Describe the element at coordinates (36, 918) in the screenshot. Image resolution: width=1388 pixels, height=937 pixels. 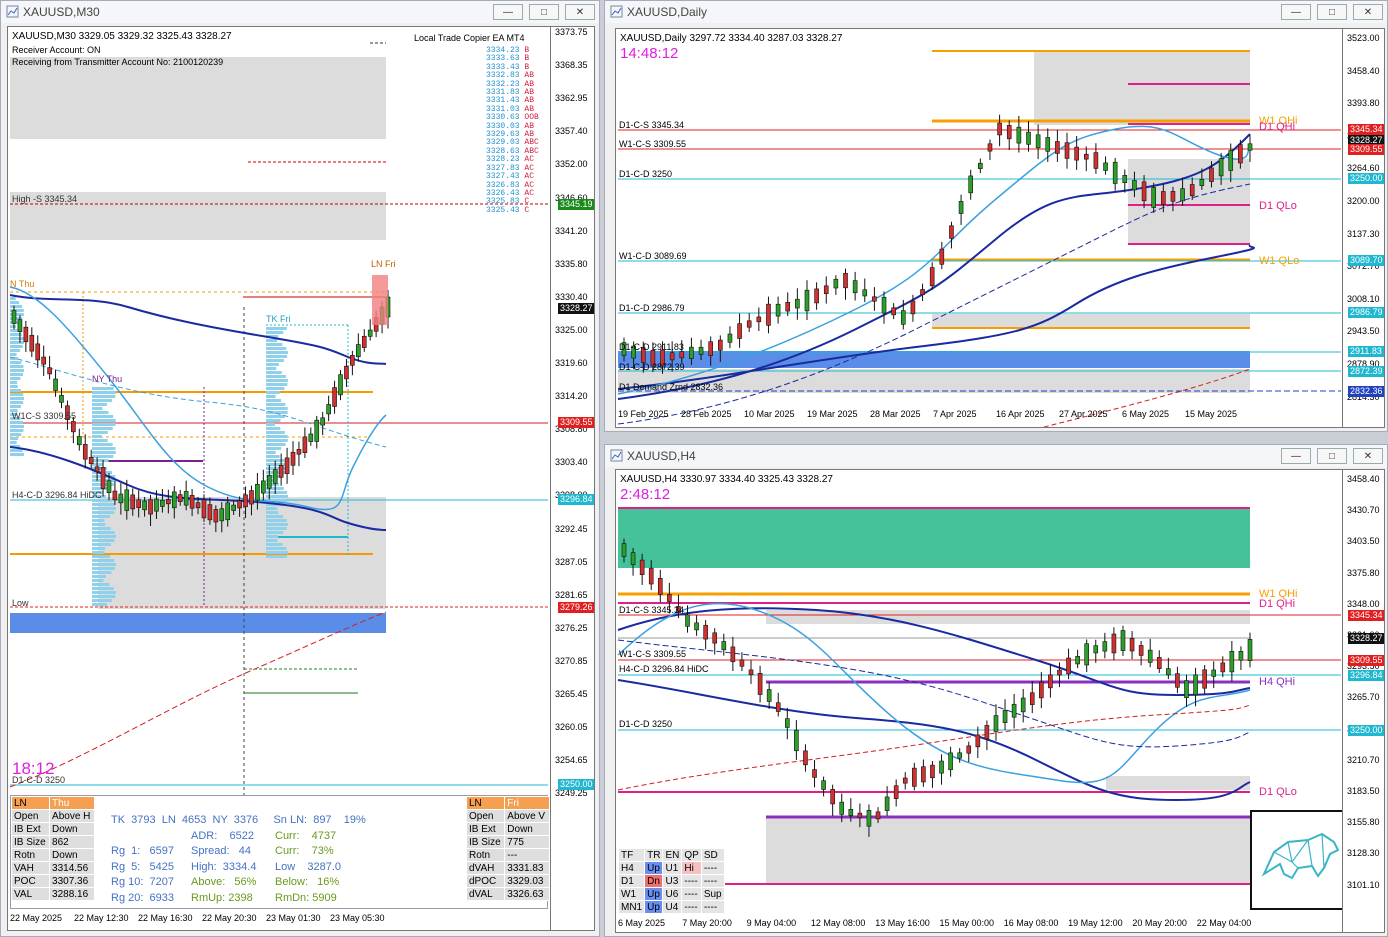
I see `m30-date-tick: 22 May 2025` at that location.